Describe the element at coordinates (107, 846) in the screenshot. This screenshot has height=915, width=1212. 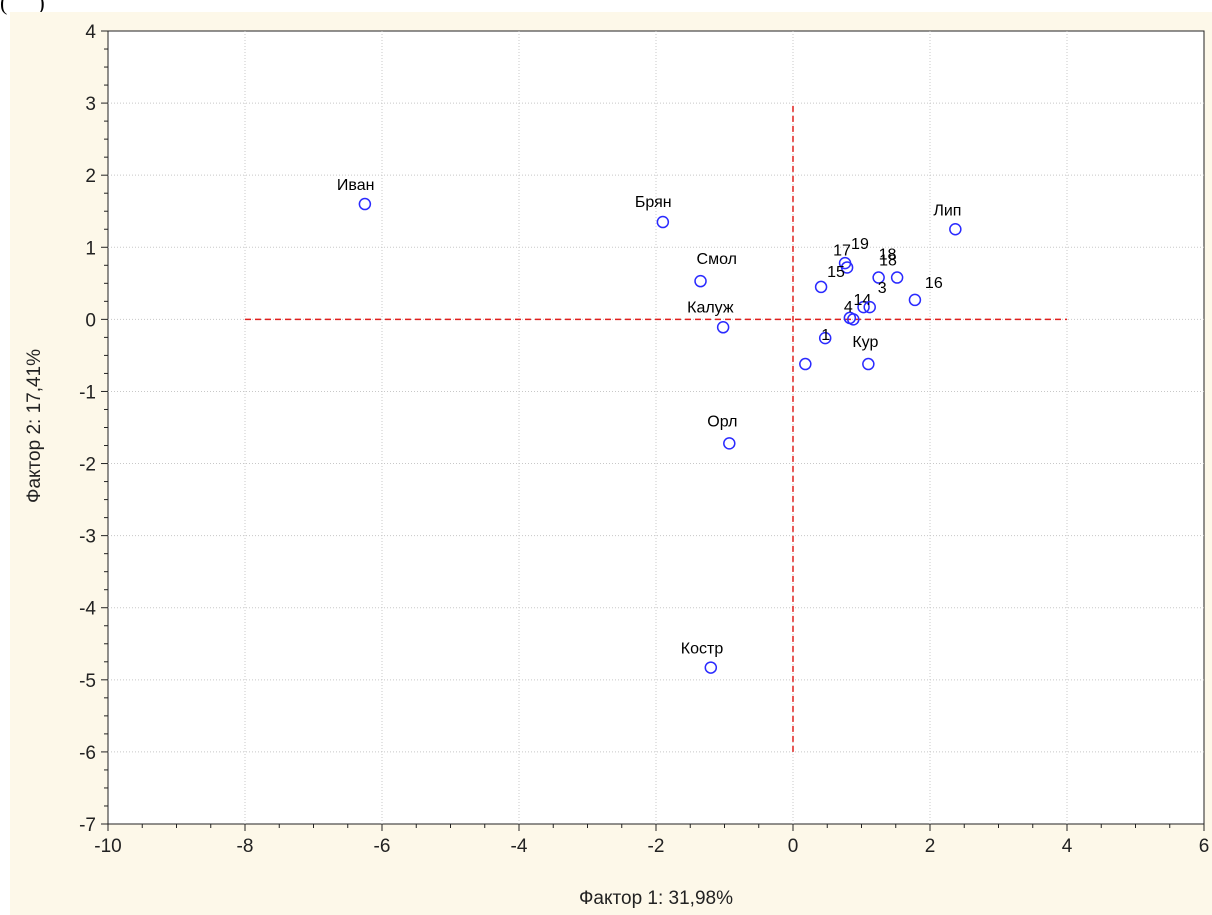
I see `x-tick-label: -10` at that location.